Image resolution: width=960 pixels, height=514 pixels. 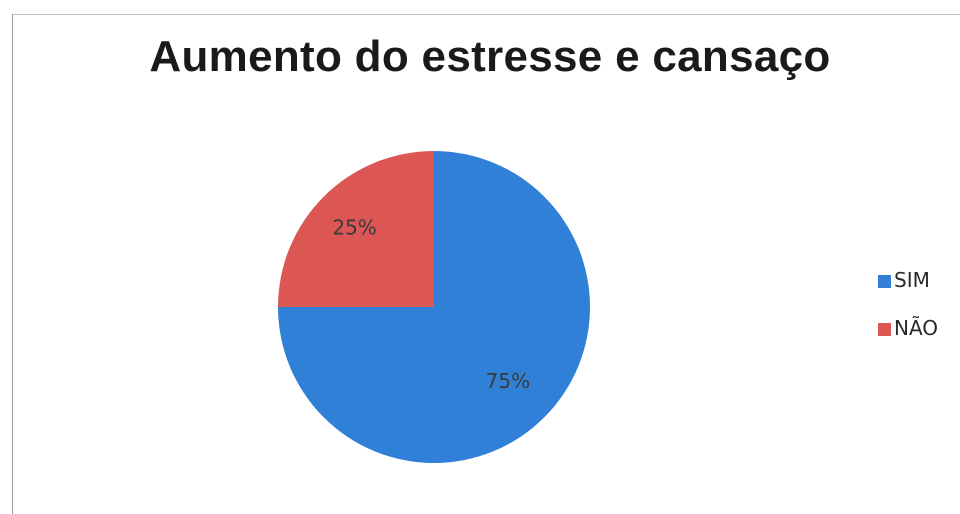 I want to click on legend-item-sim: SIM, so click(x=908, y=280).